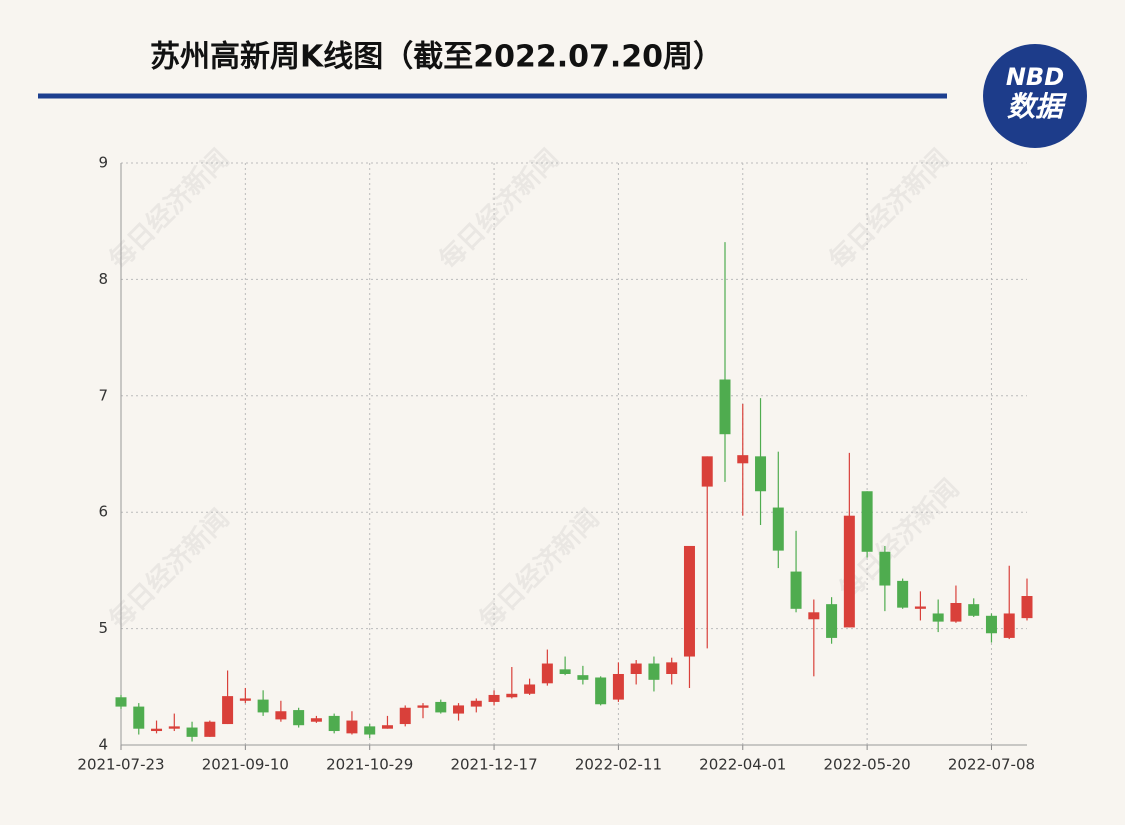 This screenshot has height=825, width=1125. What do you see at coordinates (1035, 77) in the screenshot?
I see `logo-top: NBD` at bounding box center [1035, 77].